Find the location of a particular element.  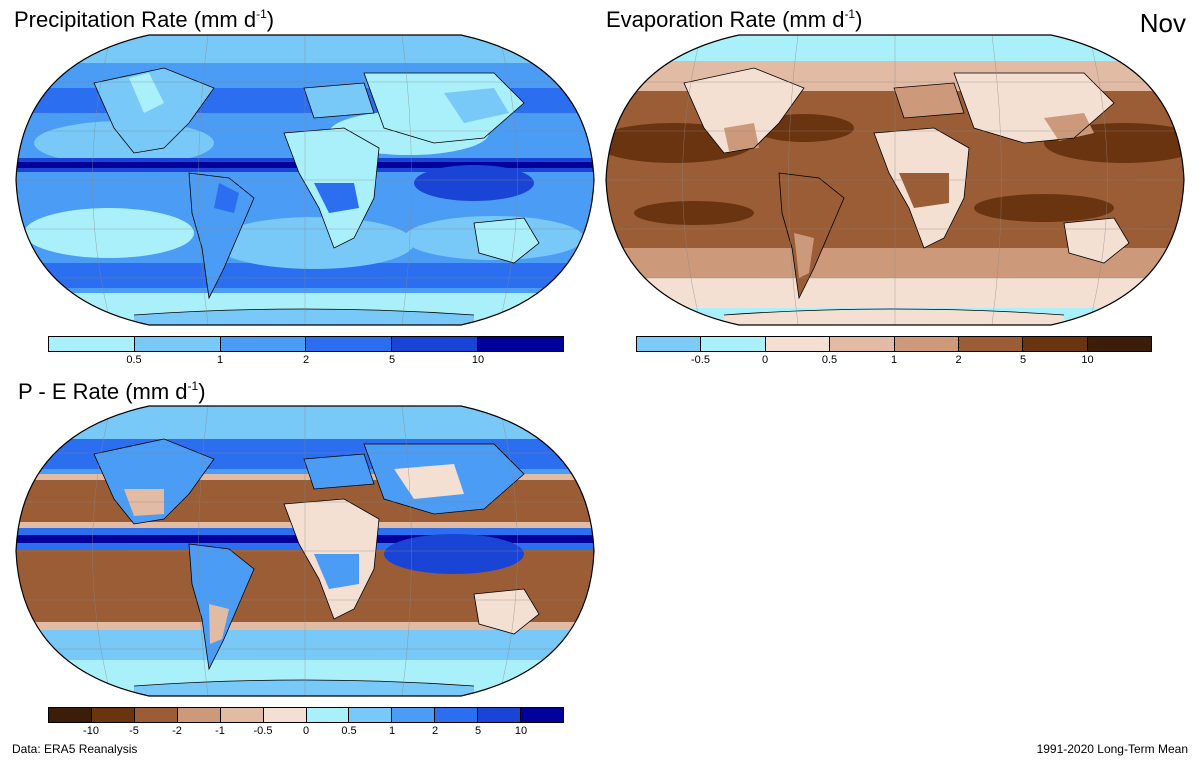

evap-title-close: ) is located at coordinates (859, 19).